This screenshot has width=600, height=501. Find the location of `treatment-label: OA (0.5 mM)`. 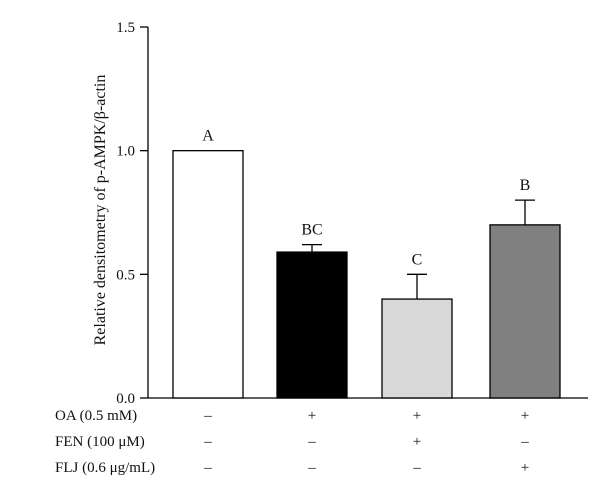

treatment-label: OA (0.5 mM) is located at coordinates (96, 416).